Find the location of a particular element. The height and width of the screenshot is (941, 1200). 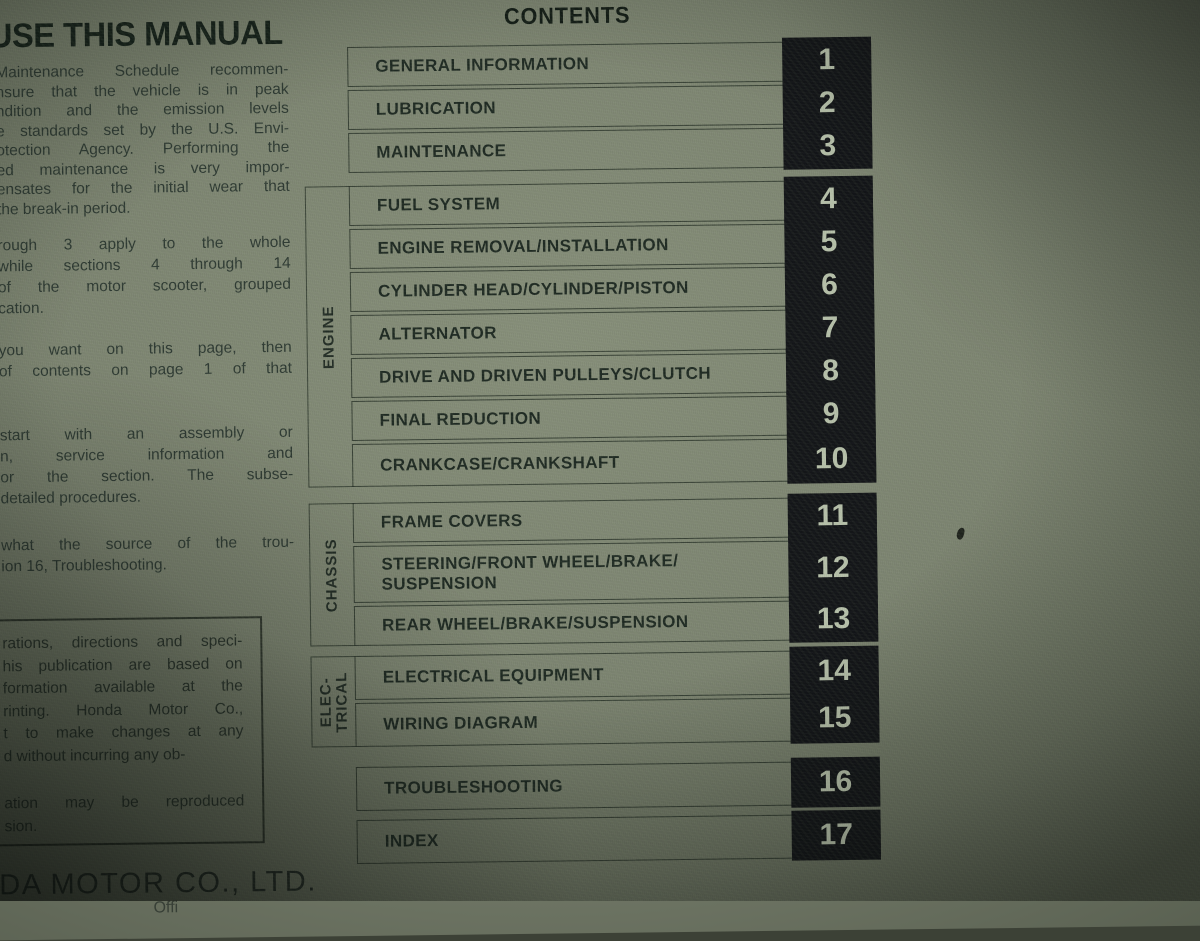

text-line: d without incurring any ob- is located at coordinates (124, 755).